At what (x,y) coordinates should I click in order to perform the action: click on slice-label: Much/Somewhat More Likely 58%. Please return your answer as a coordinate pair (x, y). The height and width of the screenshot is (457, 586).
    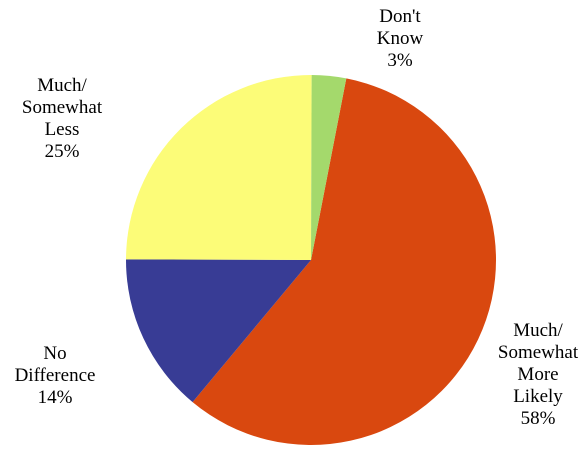
    Looking at the image, I should click on (538, 374).